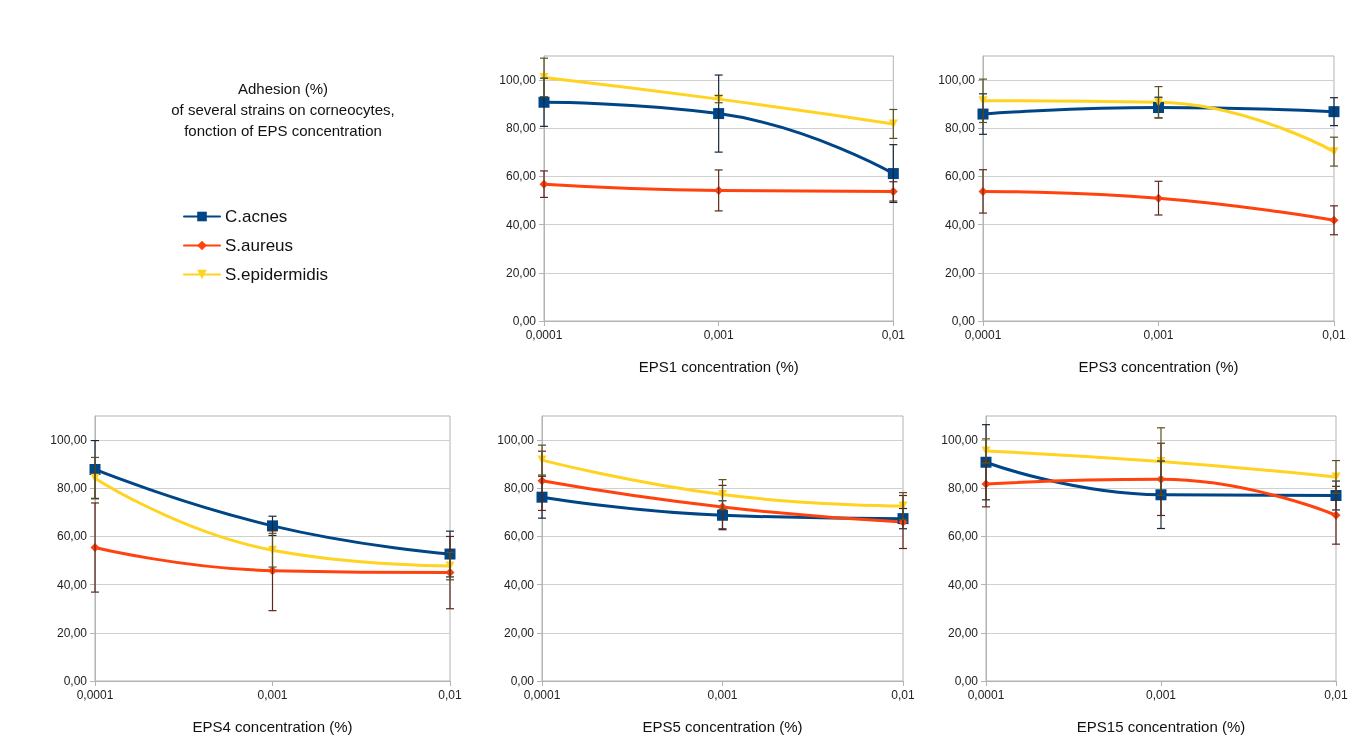 This screenshot has height=749, width=1364. What do you see at coordinates (718, 366) in the screenshot?
I see `x-axis-title: EPS1 concentration (%)` at bounding box center [718, 366].